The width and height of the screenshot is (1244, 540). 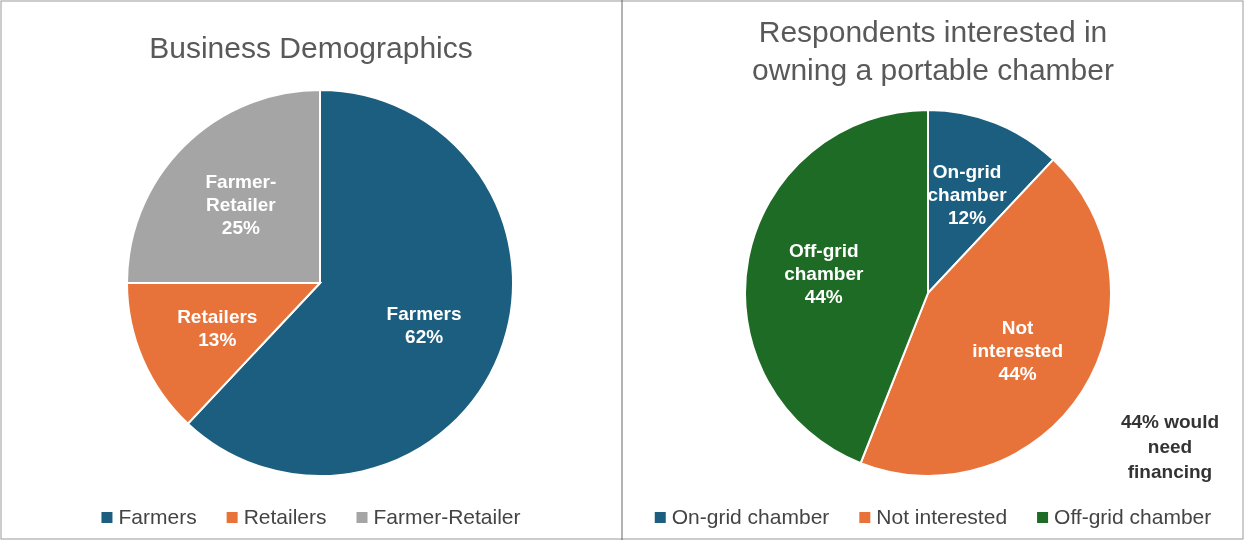 What do you see at coordinates (447, 516) in the screenshot?
I see `legend-label: Farmer-Retailer` at bounding box center [447, 516].